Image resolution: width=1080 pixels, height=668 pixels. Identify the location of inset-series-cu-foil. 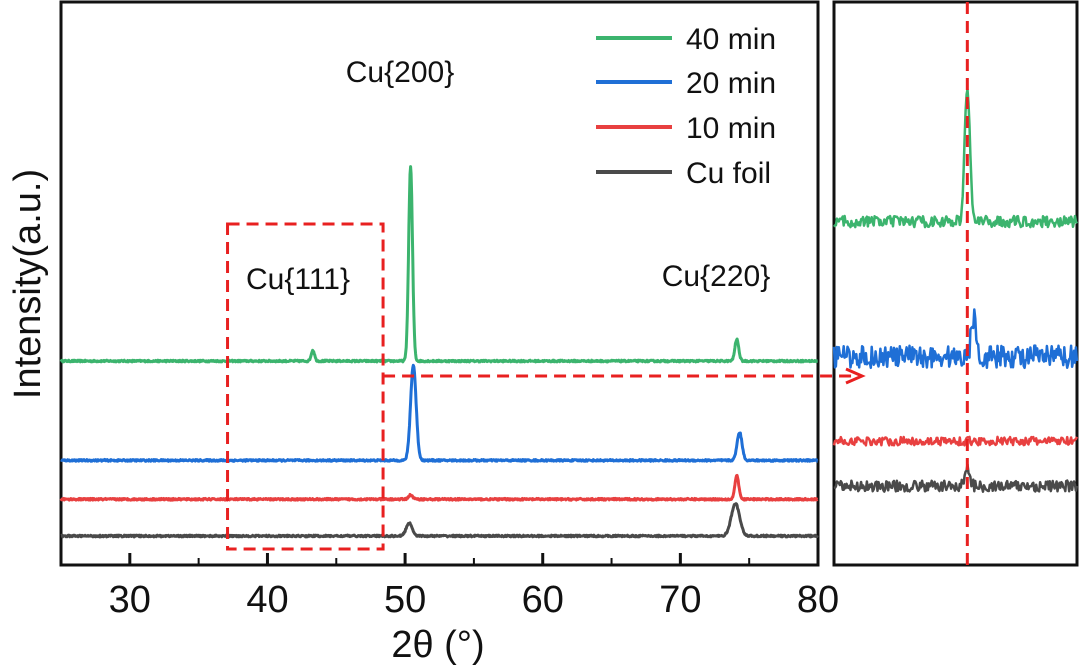
(956, 478).